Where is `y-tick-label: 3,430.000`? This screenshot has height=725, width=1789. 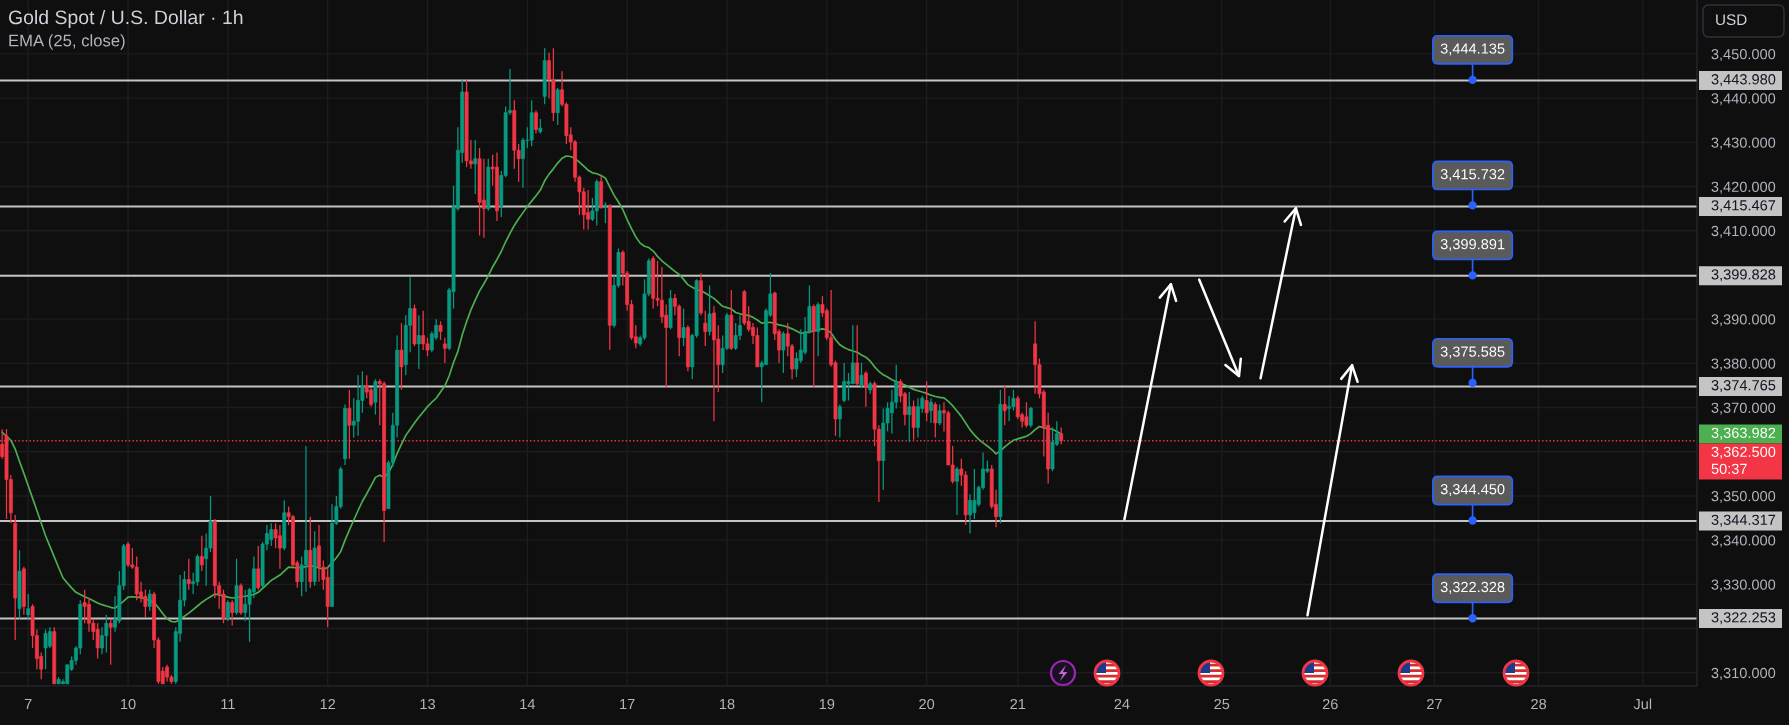
y-tick-label: 3,430.000 is located at coordinates (1743, 143).